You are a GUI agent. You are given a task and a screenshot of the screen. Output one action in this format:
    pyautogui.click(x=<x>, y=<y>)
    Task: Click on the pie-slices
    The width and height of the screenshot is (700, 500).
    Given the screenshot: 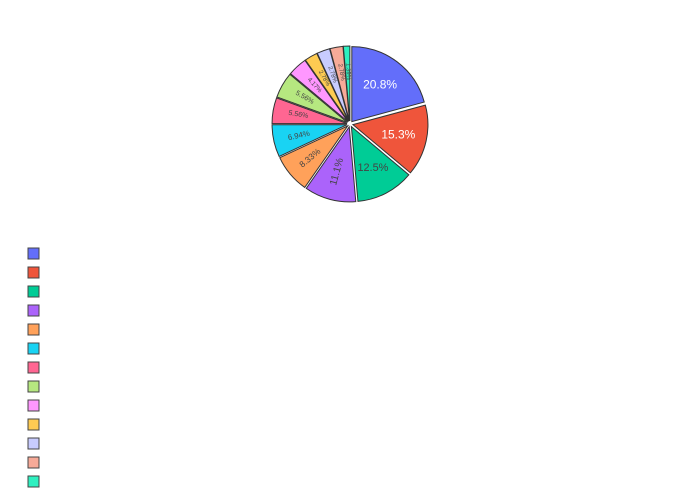 What is the action you would take?
    pyautogui.click(x=350, y=124)
    